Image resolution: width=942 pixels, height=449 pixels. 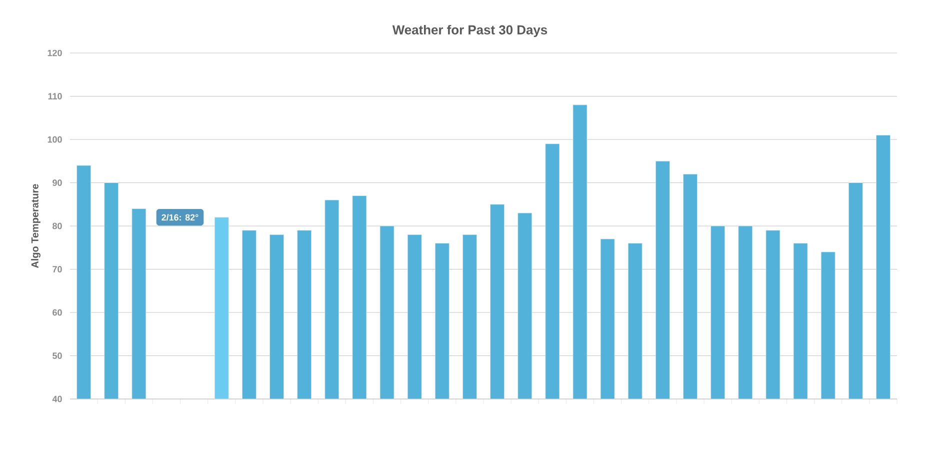 What do you see at coordinates (57, 312) in the screenshot?
I see `y-tick-label: 60` at bounding box center [57, 312].